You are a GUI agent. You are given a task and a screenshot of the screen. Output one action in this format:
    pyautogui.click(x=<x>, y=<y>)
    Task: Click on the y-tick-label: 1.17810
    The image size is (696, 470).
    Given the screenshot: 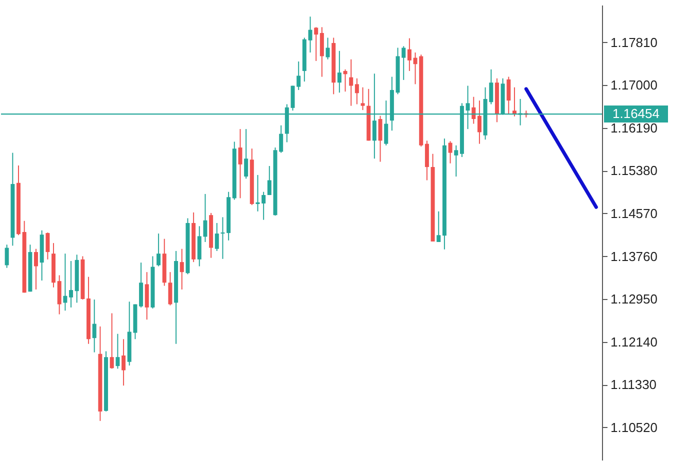 What is the action you would take?
    pyautogui.click(x=634, y=42)
    